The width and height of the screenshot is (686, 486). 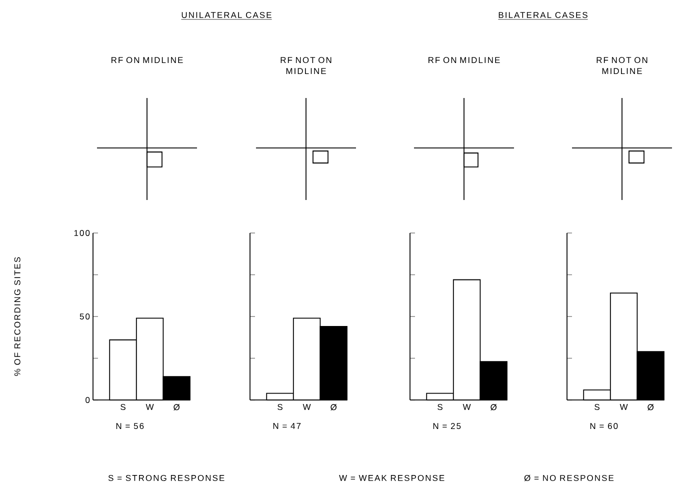 What do you see at coordinates (391, 477) in the screenshot?
I see `text: W = WEAK RESPONSE` at bounding box center [391, 477].